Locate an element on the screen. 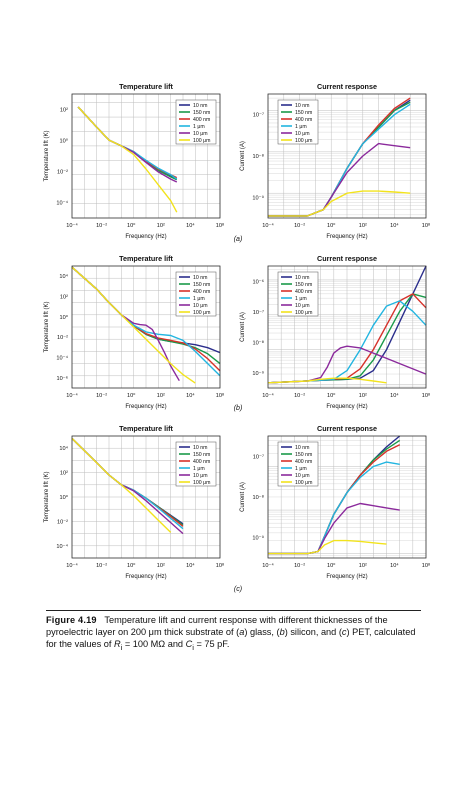 The height and width of the screenshot is (800, 469). caption-r-subscript: i is located at coordinates (121, 647).